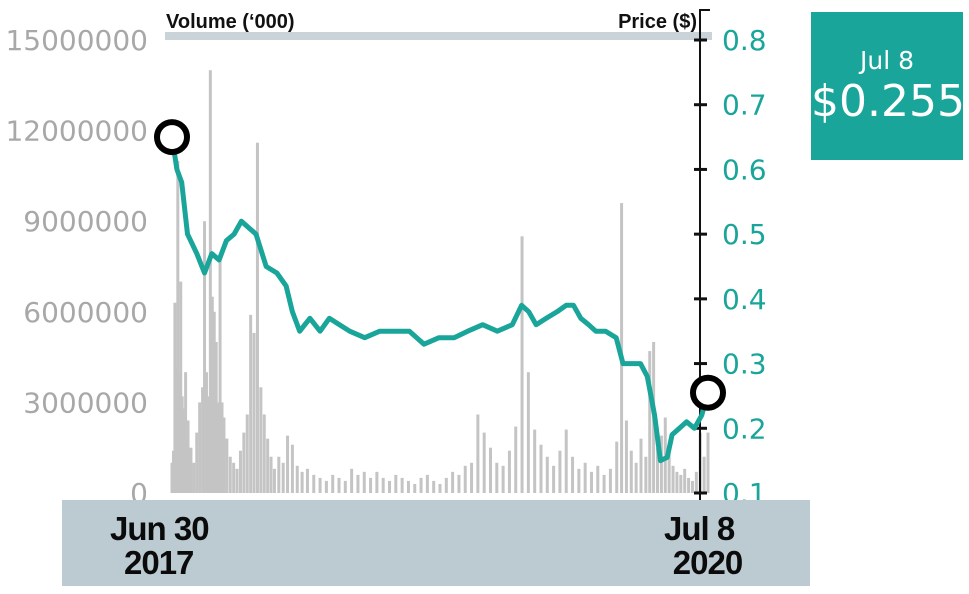 Image resolution: width=969 pixels, height=594 pixels. I want to click on right-tick-label: 0.5, so click(744, 234).